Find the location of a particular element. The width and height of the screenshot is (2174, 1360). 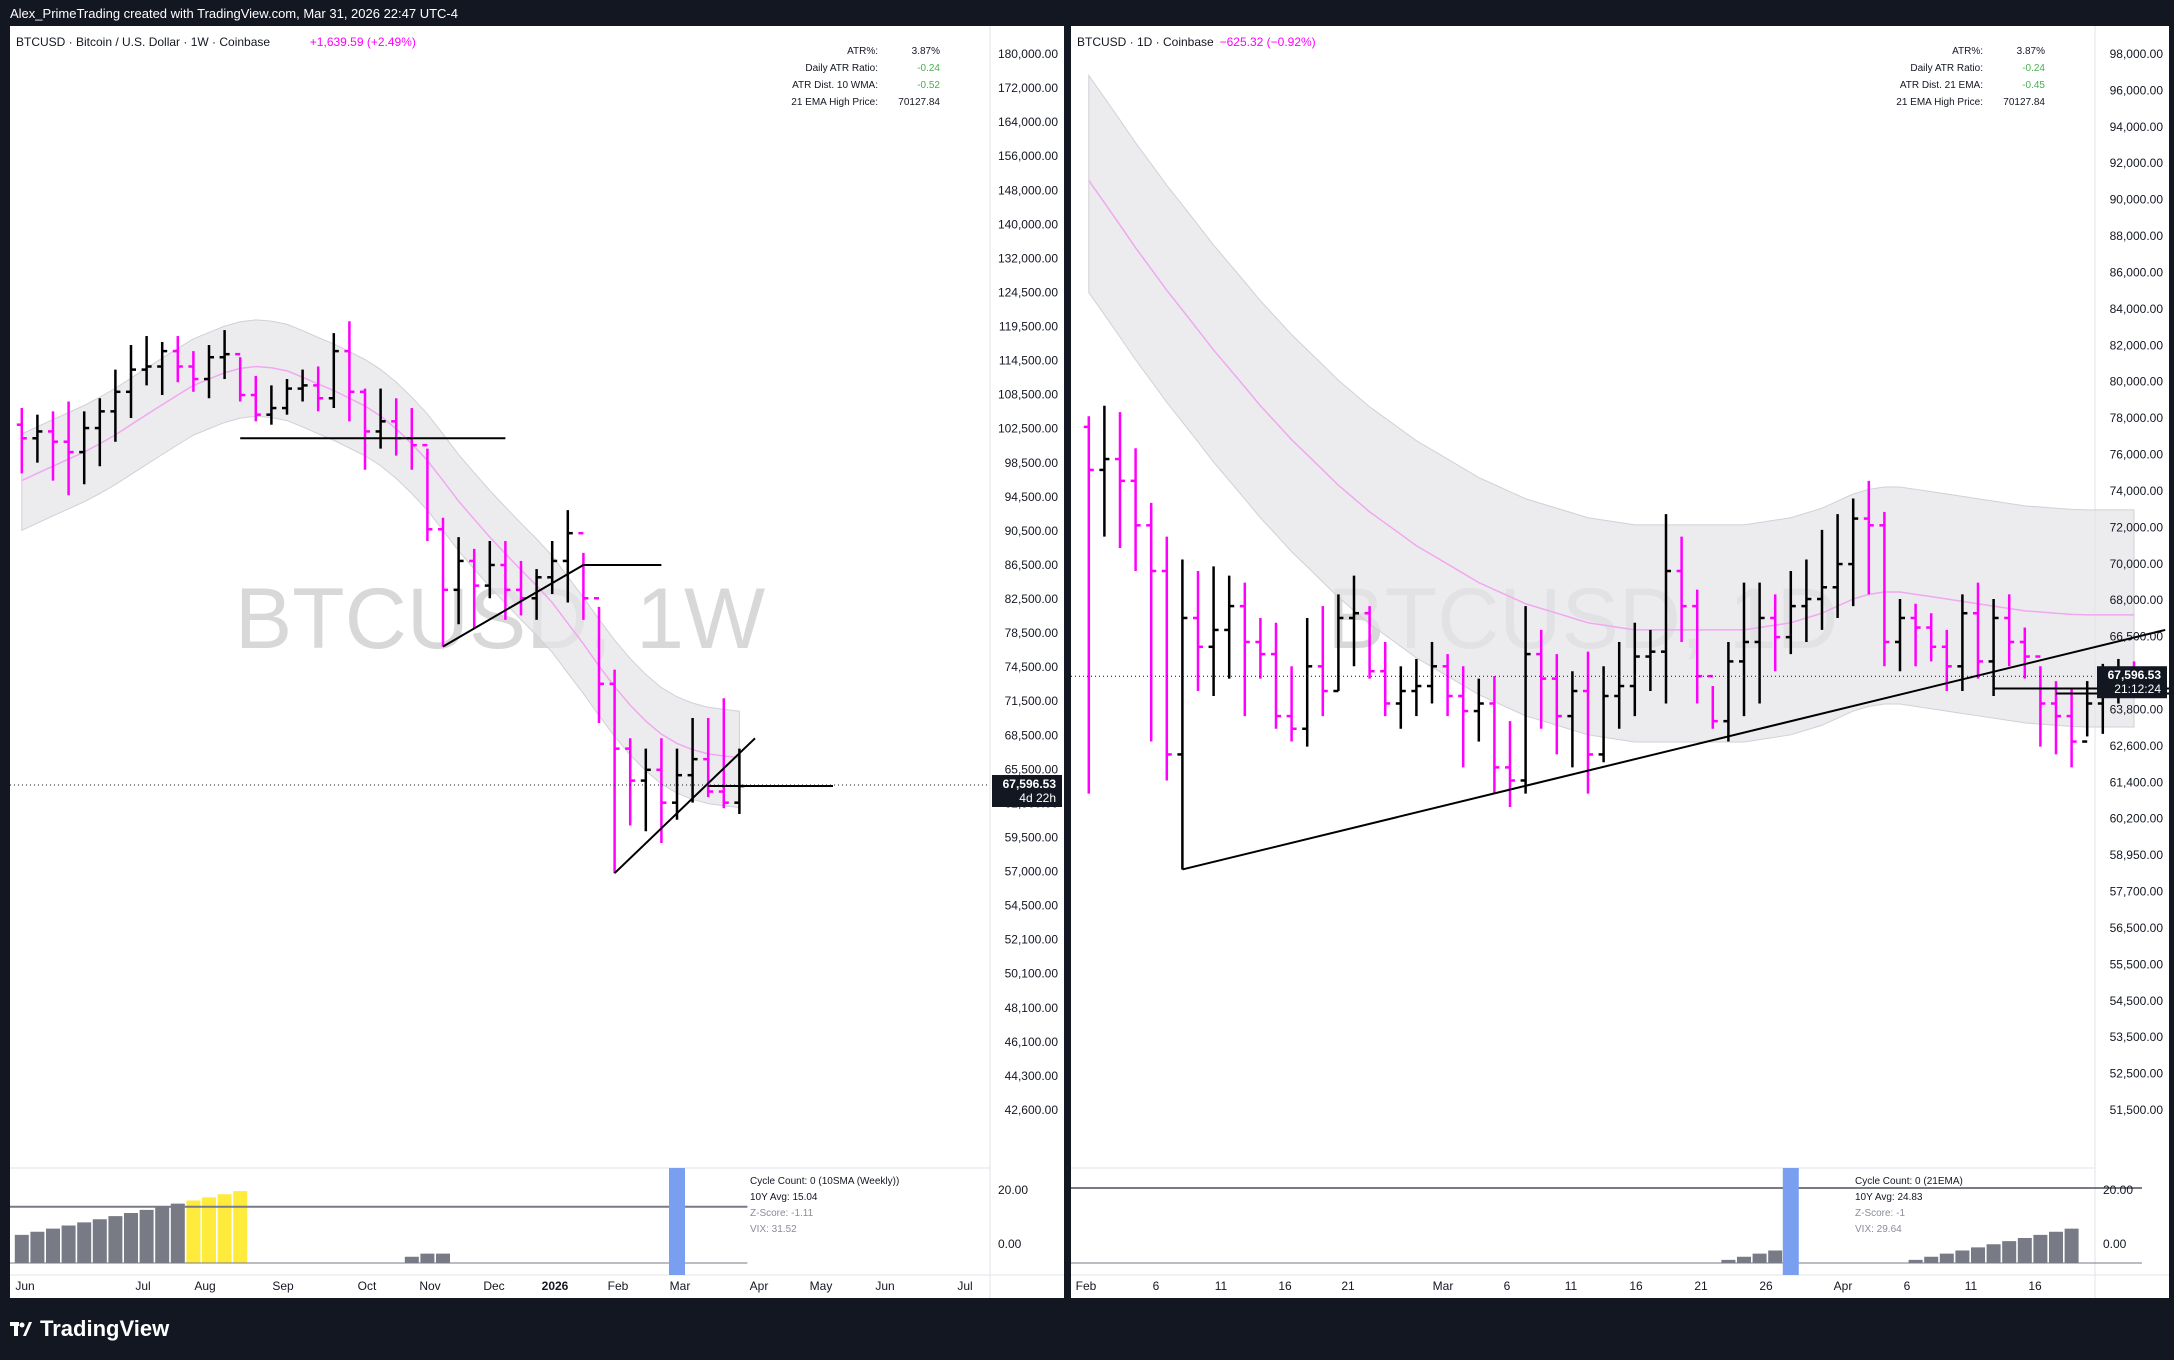

price-tick-label: 78,000.00 is located at coordinates (2137, 418).